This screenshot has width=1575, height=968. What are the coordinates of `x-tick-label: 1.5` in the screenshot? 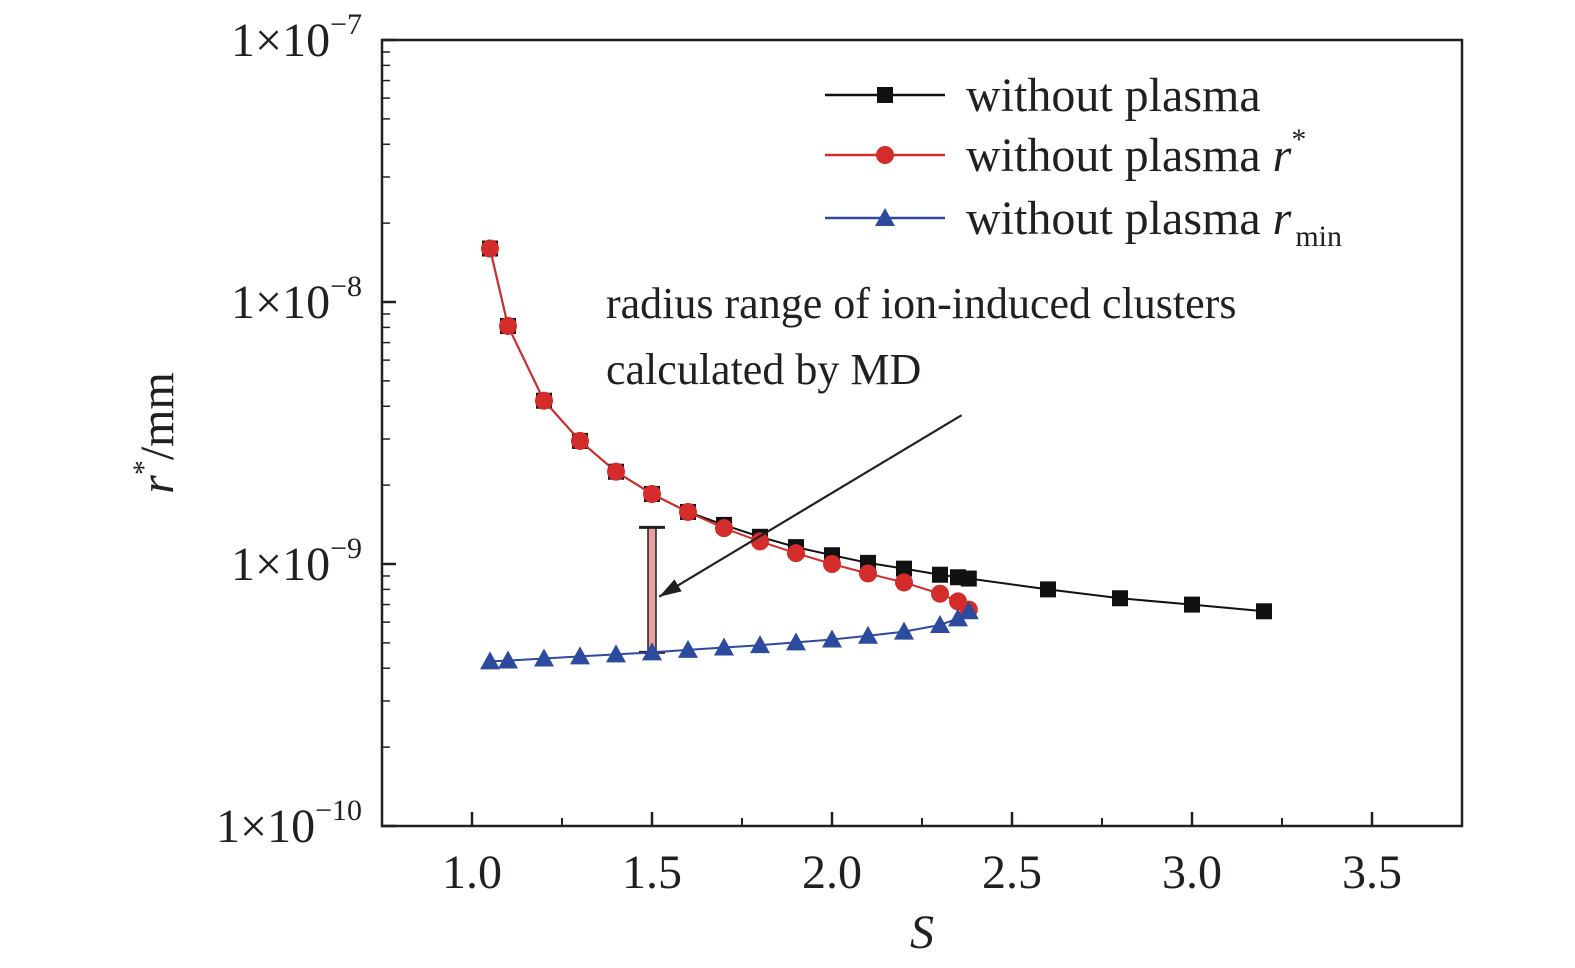 It's located at (652, 872).